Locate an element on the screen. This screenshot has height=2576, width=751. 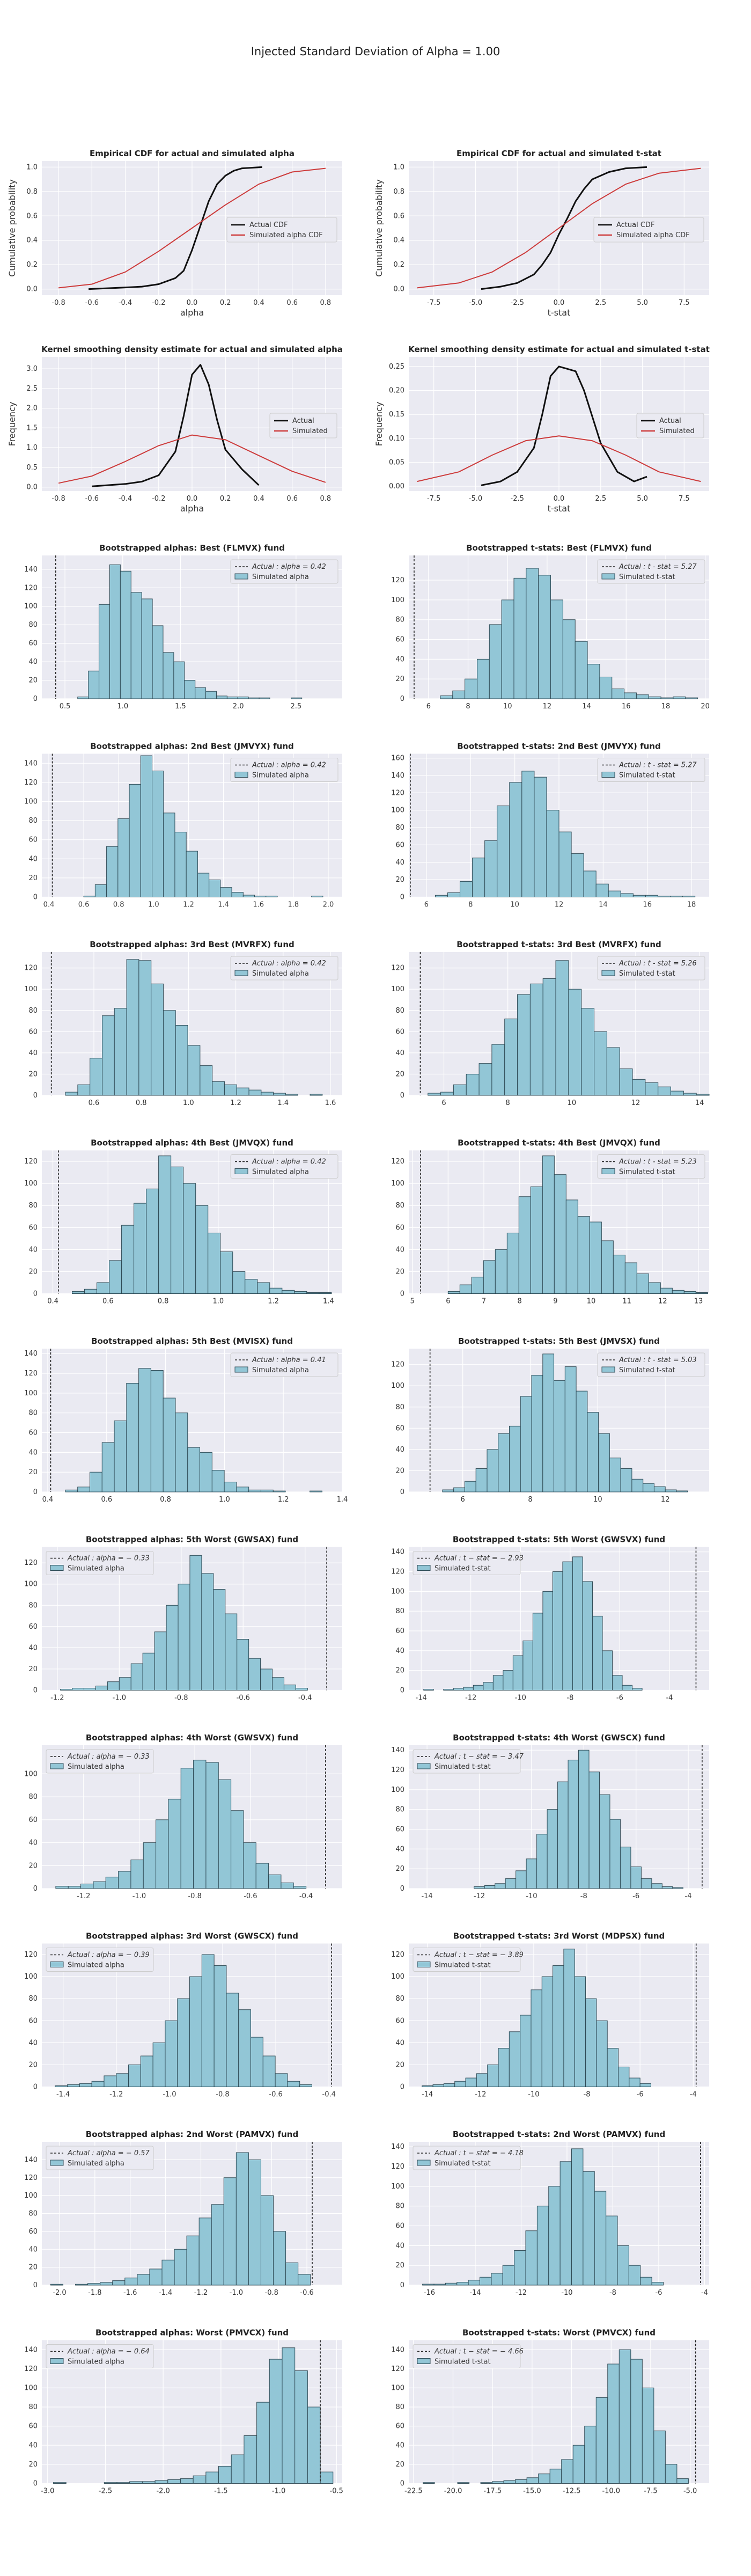
legend-label-actual: Actual : t − stat = − 3.89 is located at coordinates (479, 1955).